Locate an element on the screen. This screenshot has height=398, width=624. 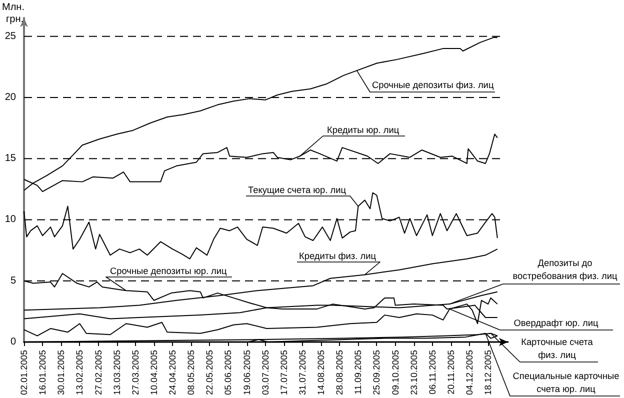
legend-label: Карточные счета физ. лиц is located at coordinates (557, 348).